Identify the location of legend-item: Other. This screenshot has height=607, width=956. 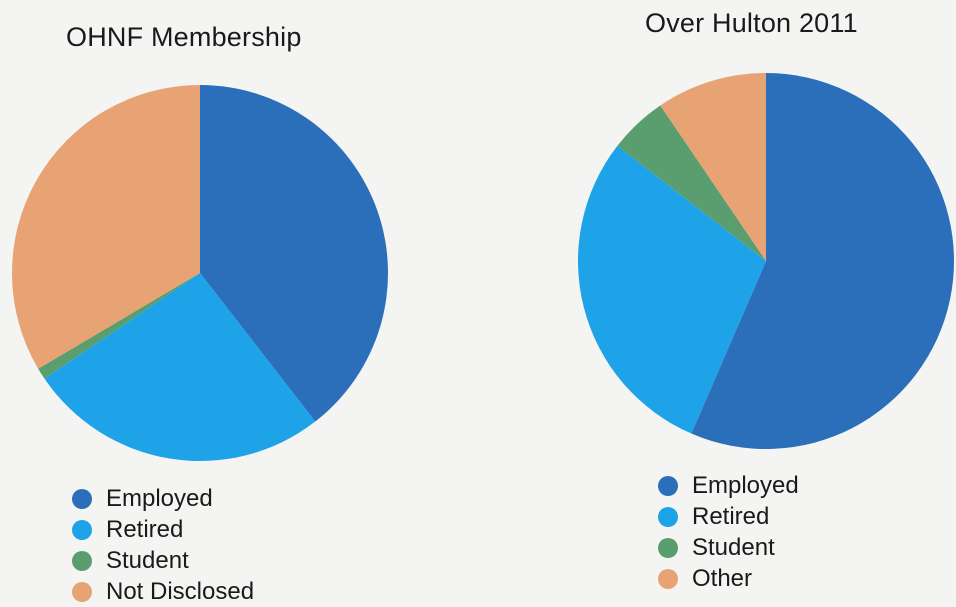
(728, 578).